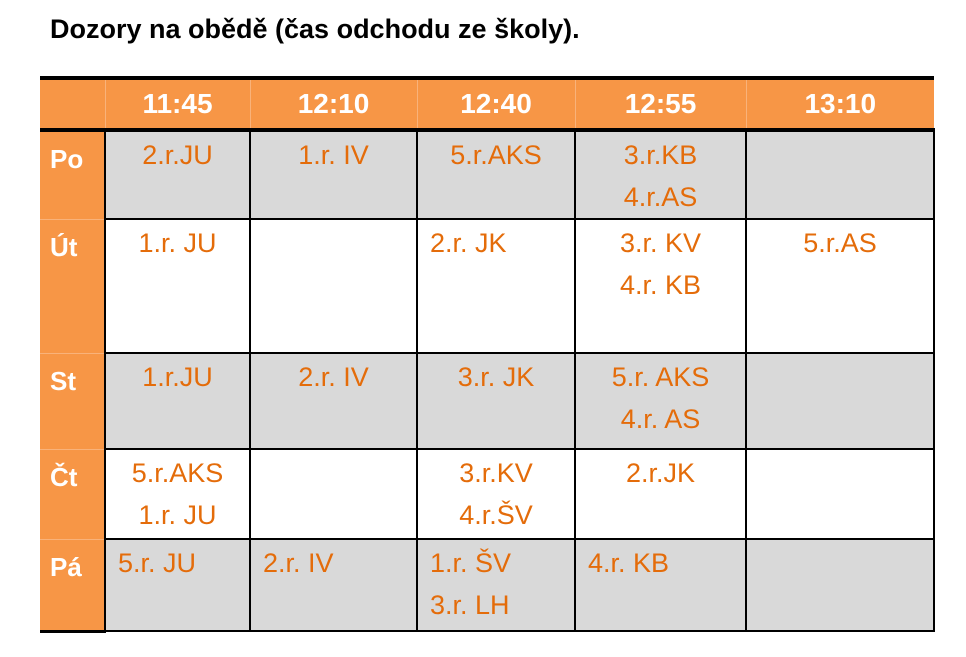 This screenshot has width=966, height=657. I want to click on duty-entry: 4.r. AS, so click(660, 419).